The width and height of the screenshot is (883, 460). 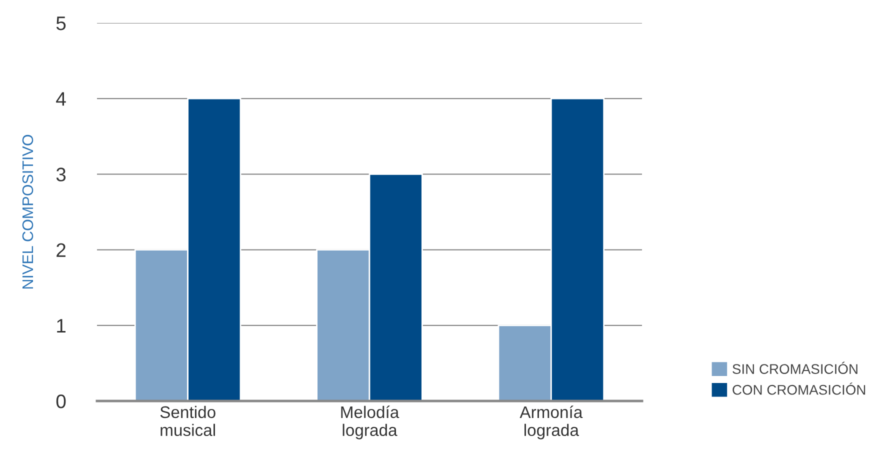 What do you see at coordinates (61, 250) in the screenshot?
I see `y-tick-label: 2` at bounding box center [61, 250].